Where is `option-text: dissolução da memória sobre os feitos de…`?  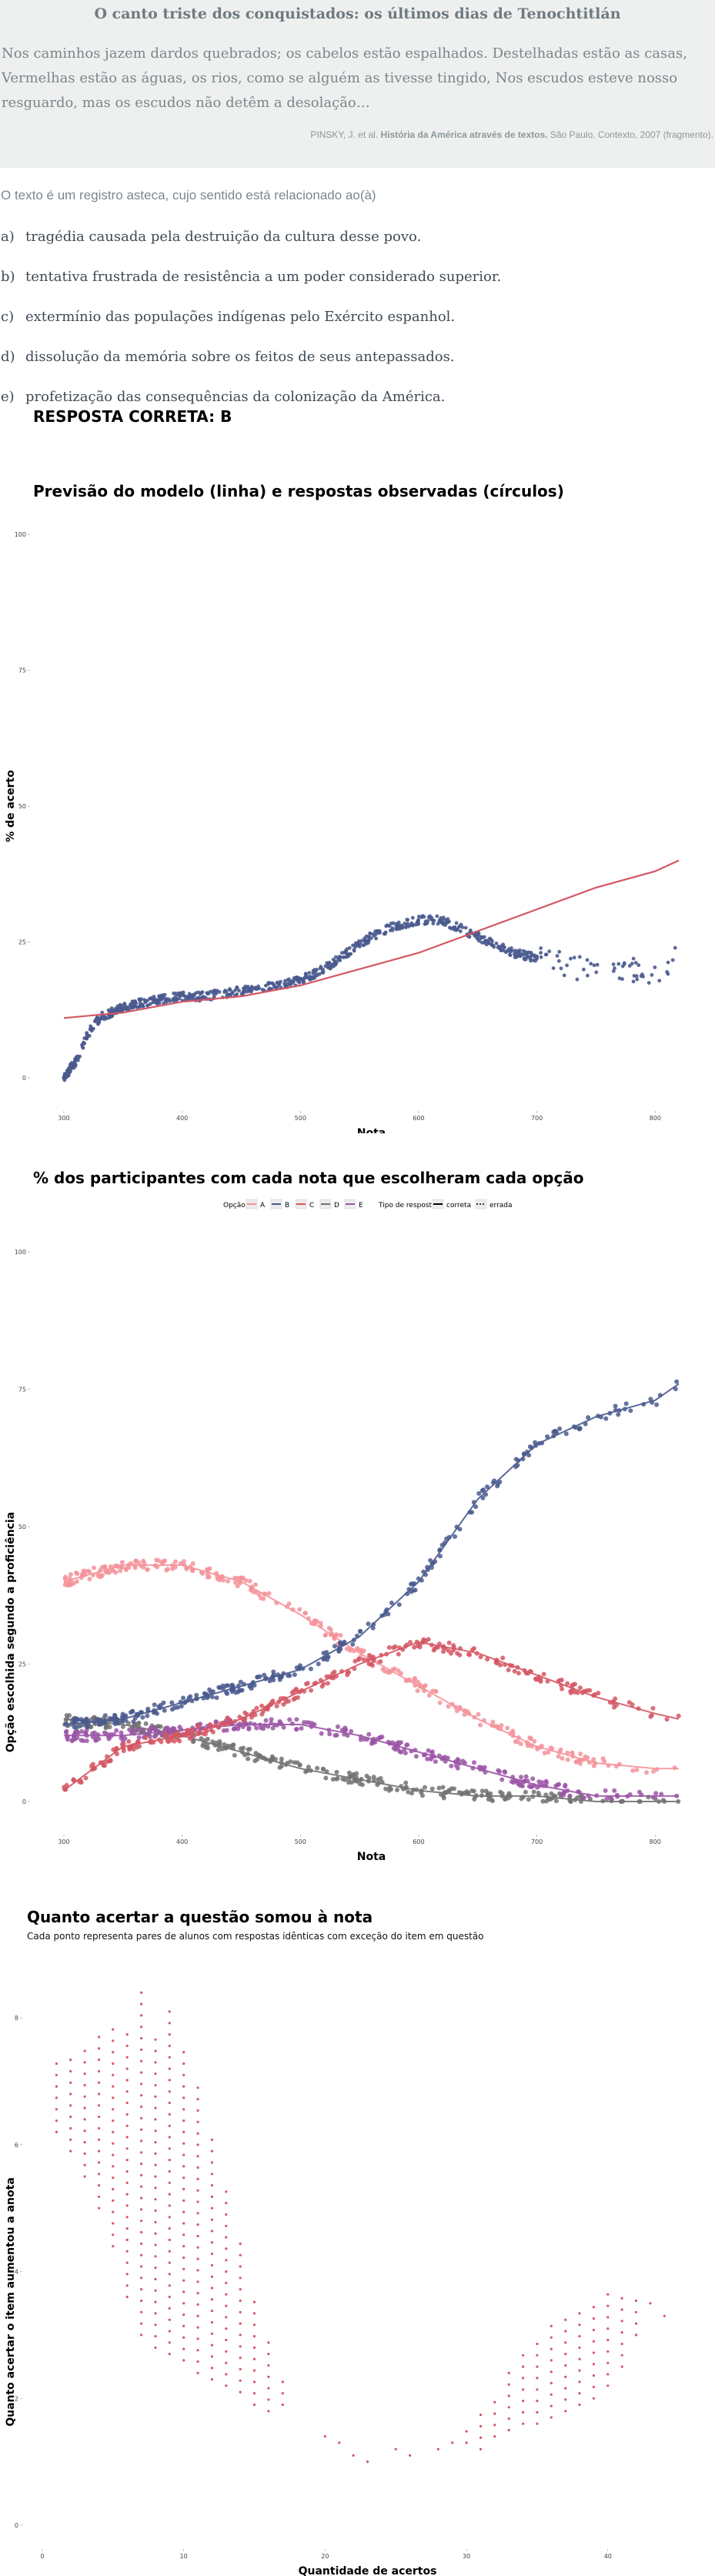
option-text: dissolução da memória sobre os feitos de… is located at coordinates (240, 357).